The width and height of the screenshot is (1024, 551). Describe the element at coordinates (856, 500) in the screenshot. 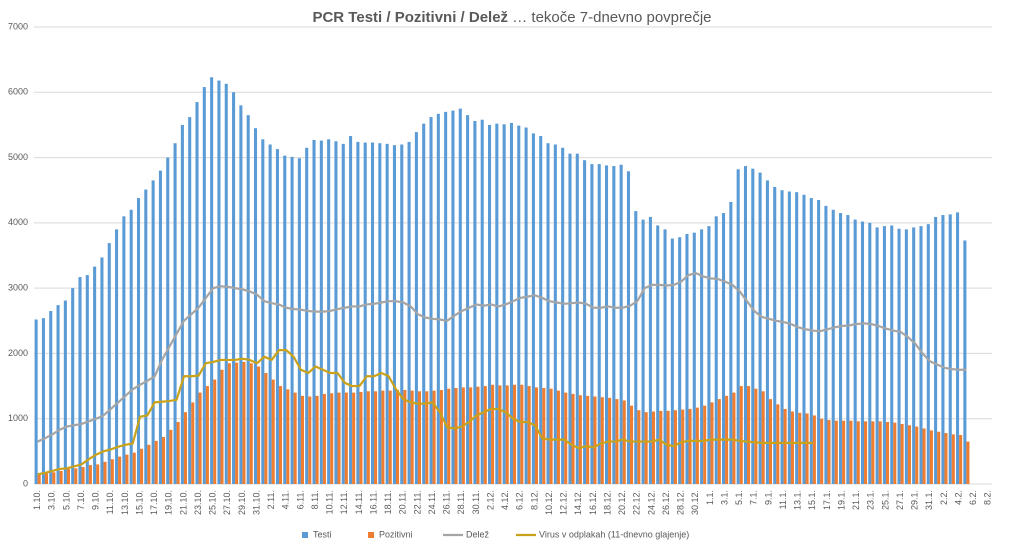

I see `x-tick-label: 21.1.` at that location.